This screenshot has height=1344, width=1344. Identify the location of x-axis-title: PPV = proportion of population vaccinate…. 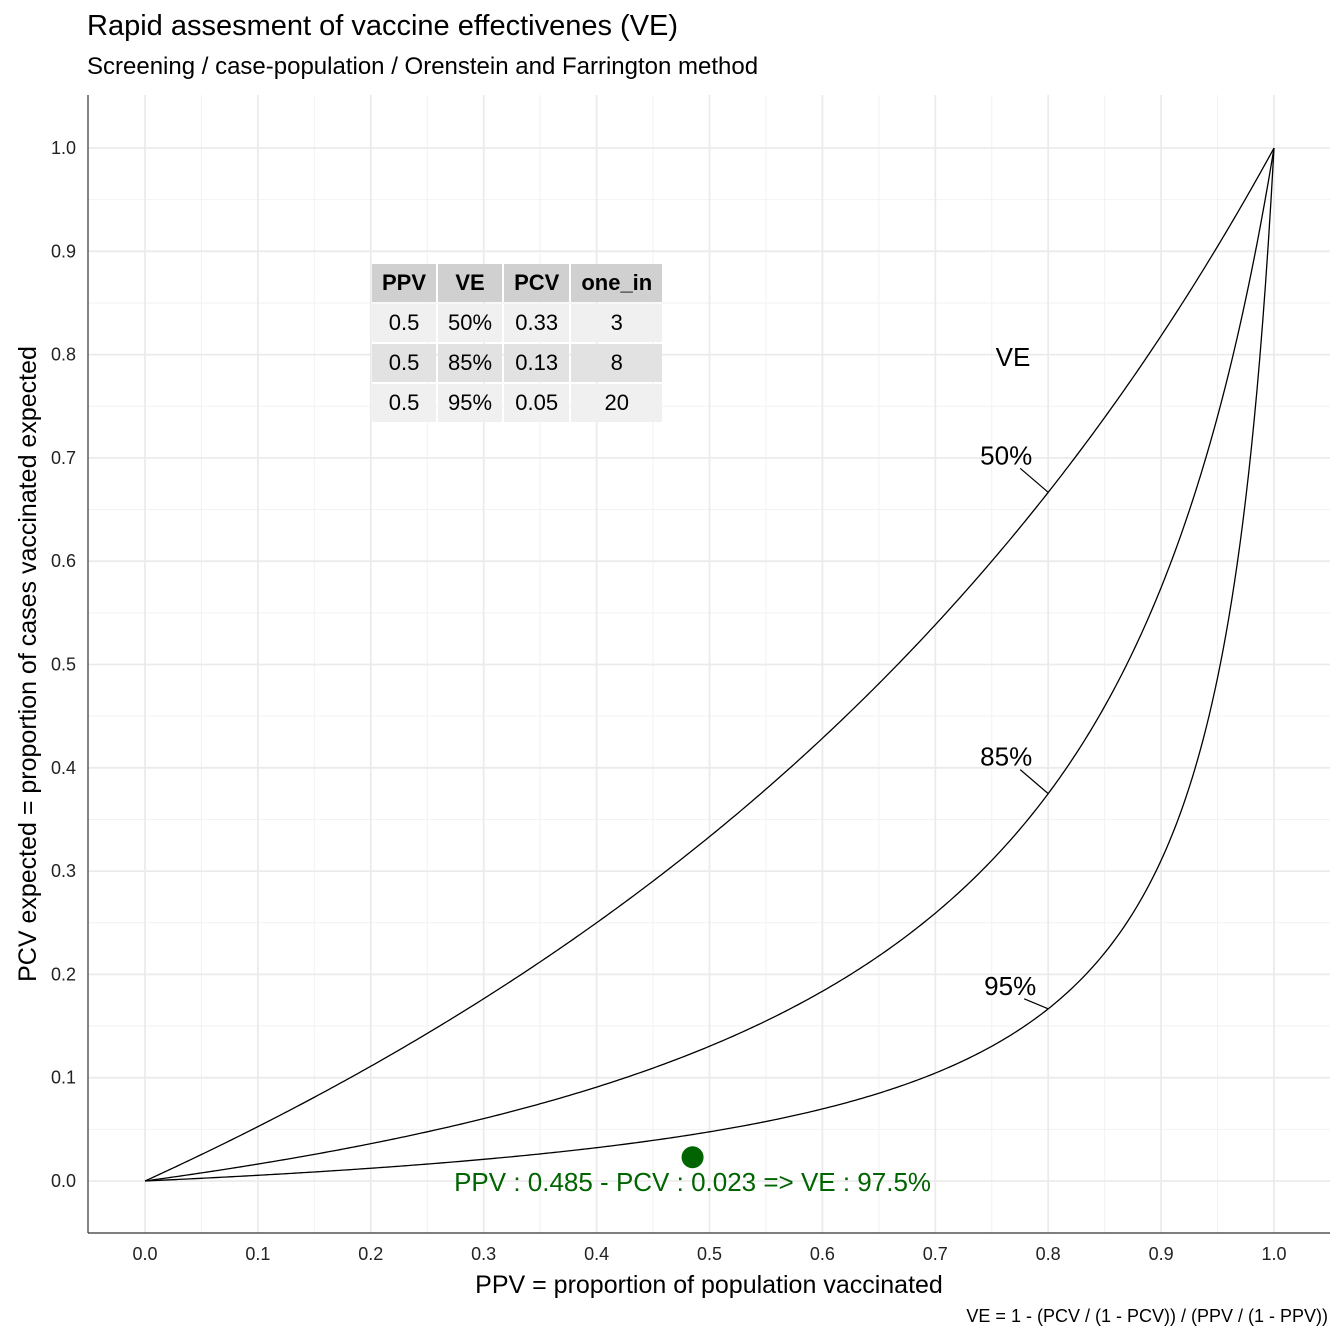
(709, 1285).